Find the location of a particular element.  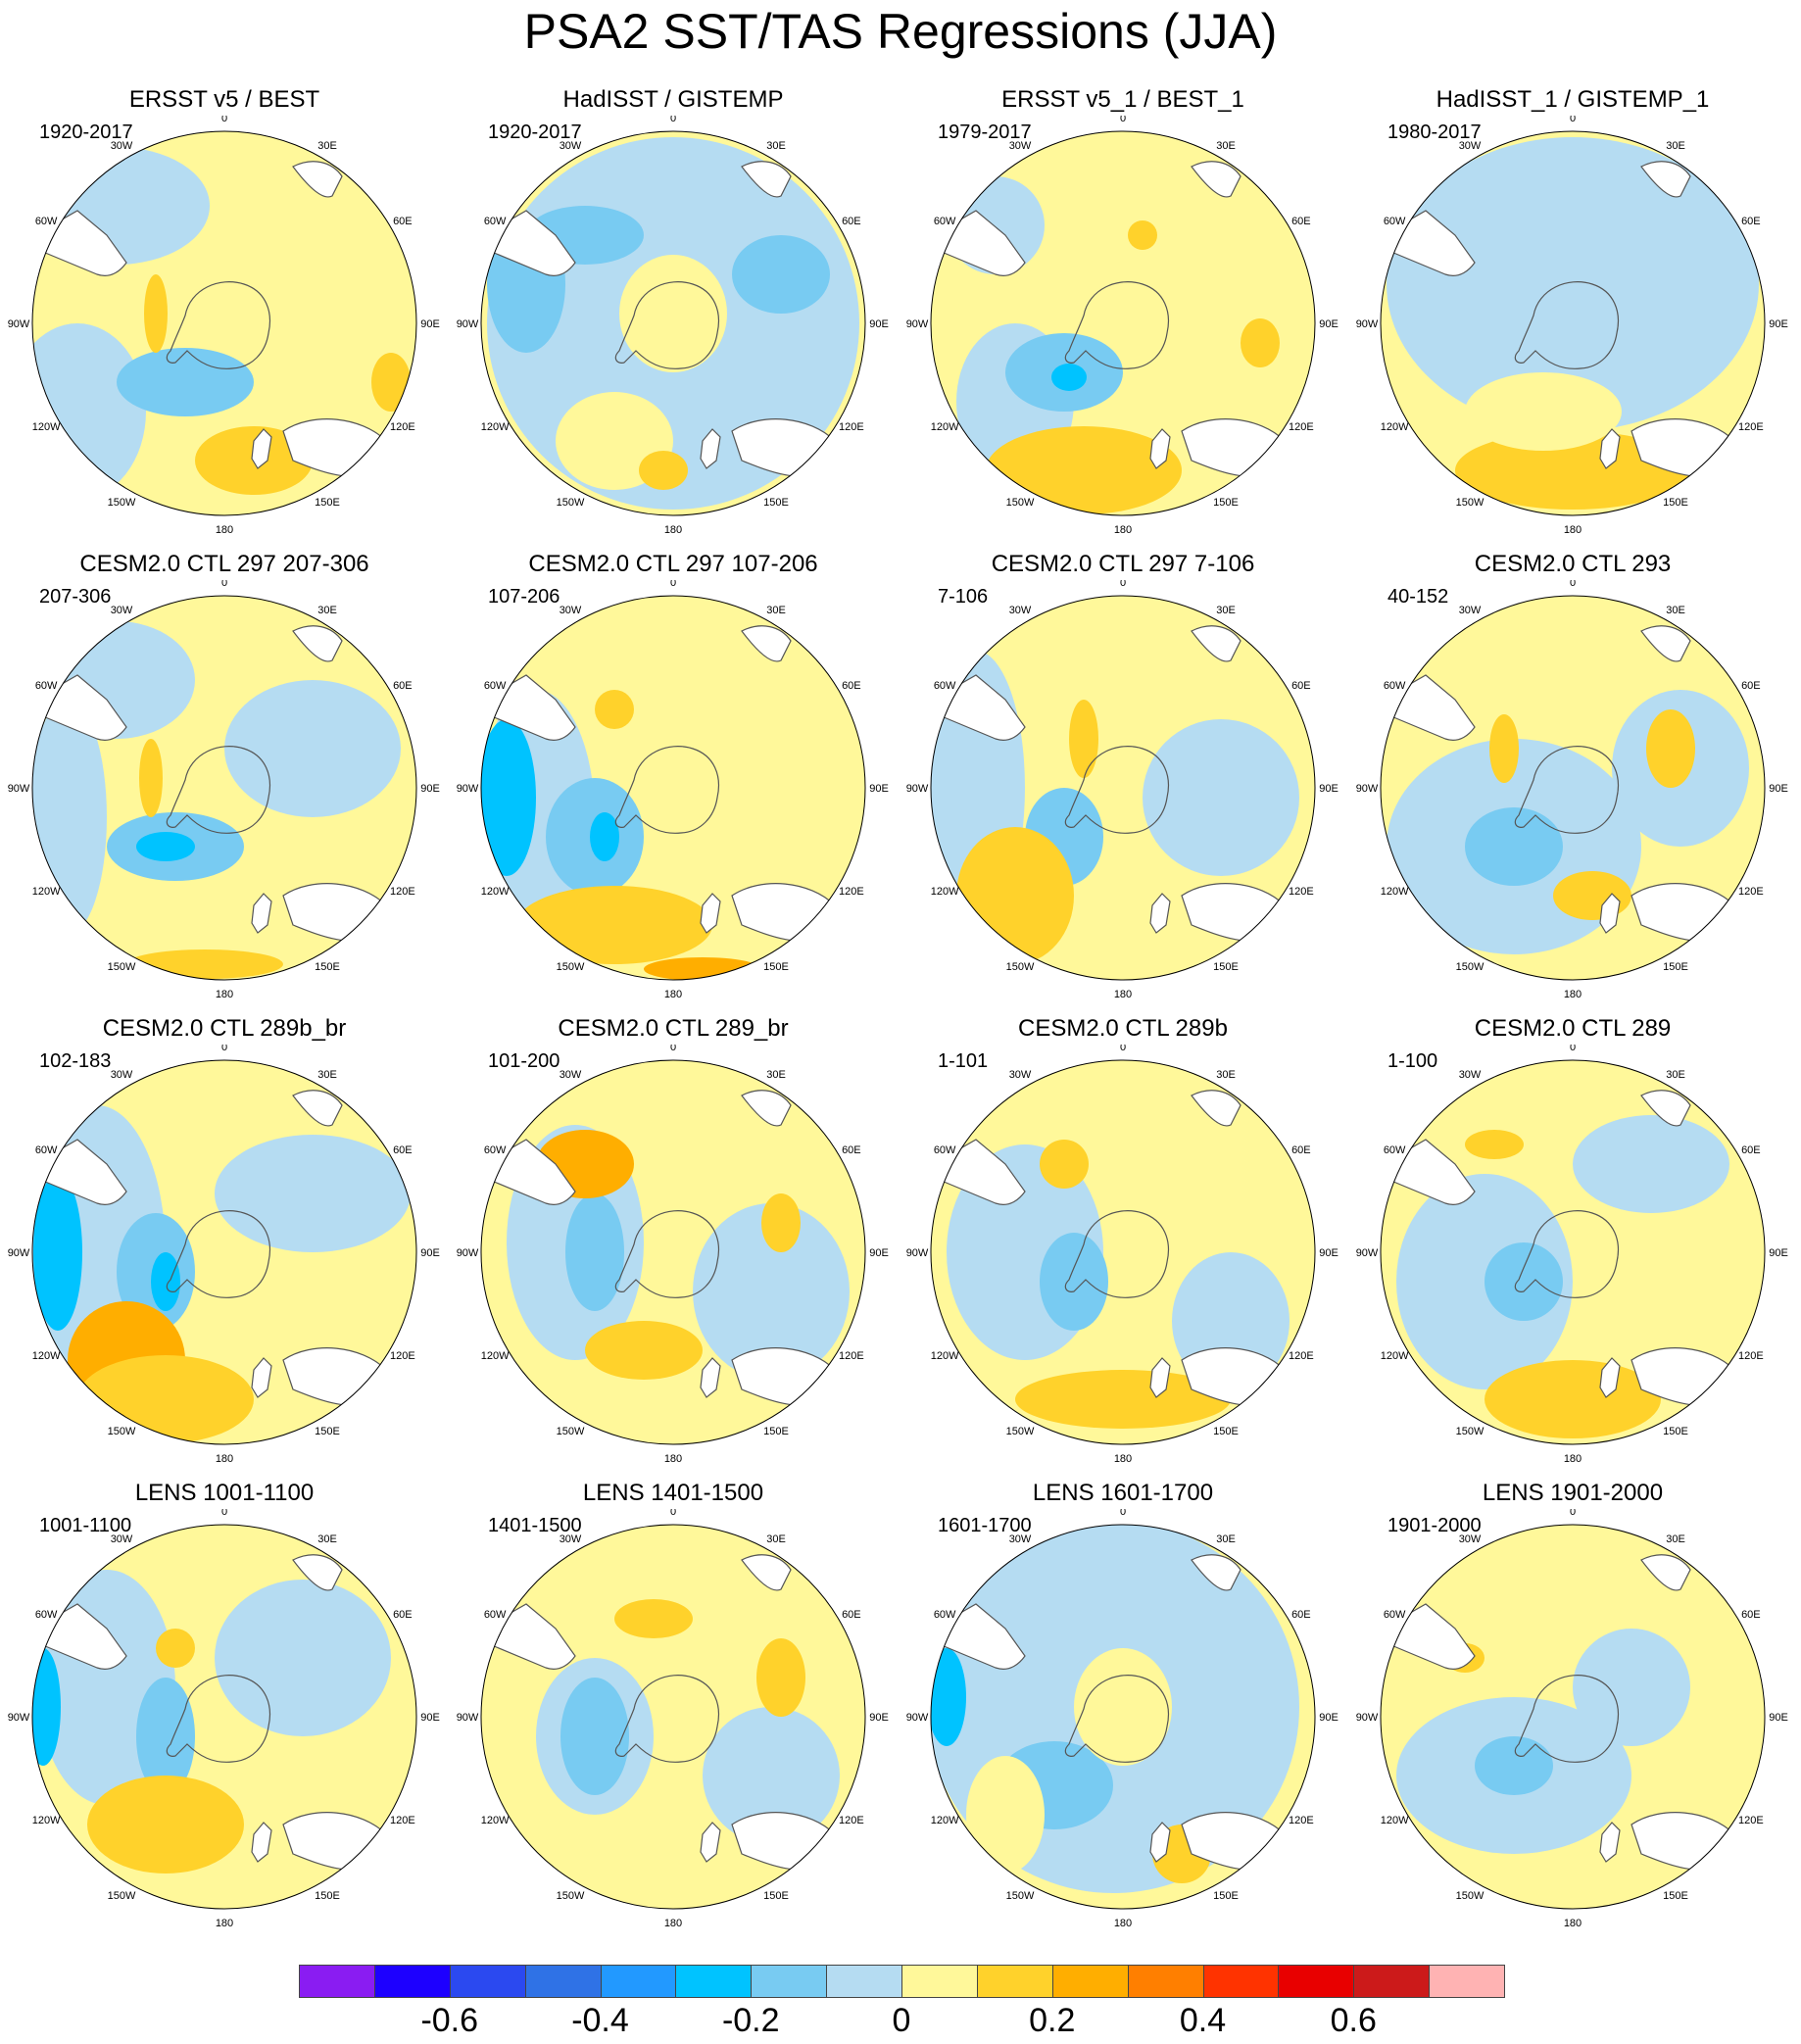

colorbar-tick-label: 0.2 is located at coordinates (1052, 2021).